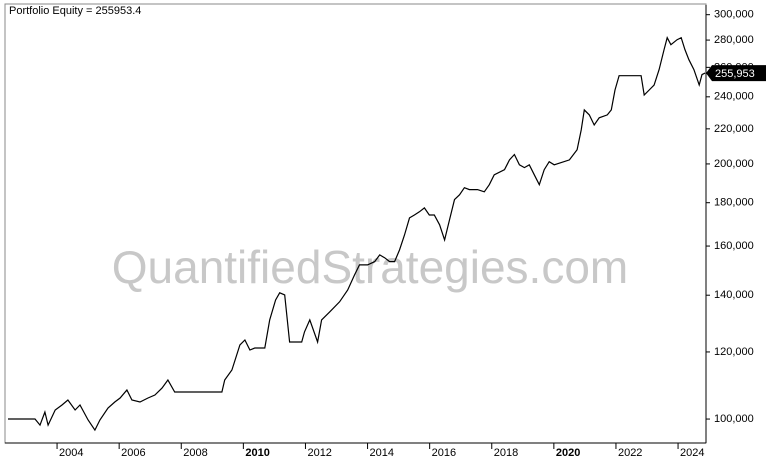 The height and width of the screenshot is (465, 768). Describe the element at coordinates (370, 267) in the screenshot. I see `watermark: QuantifiedStrategies.com` at that location.